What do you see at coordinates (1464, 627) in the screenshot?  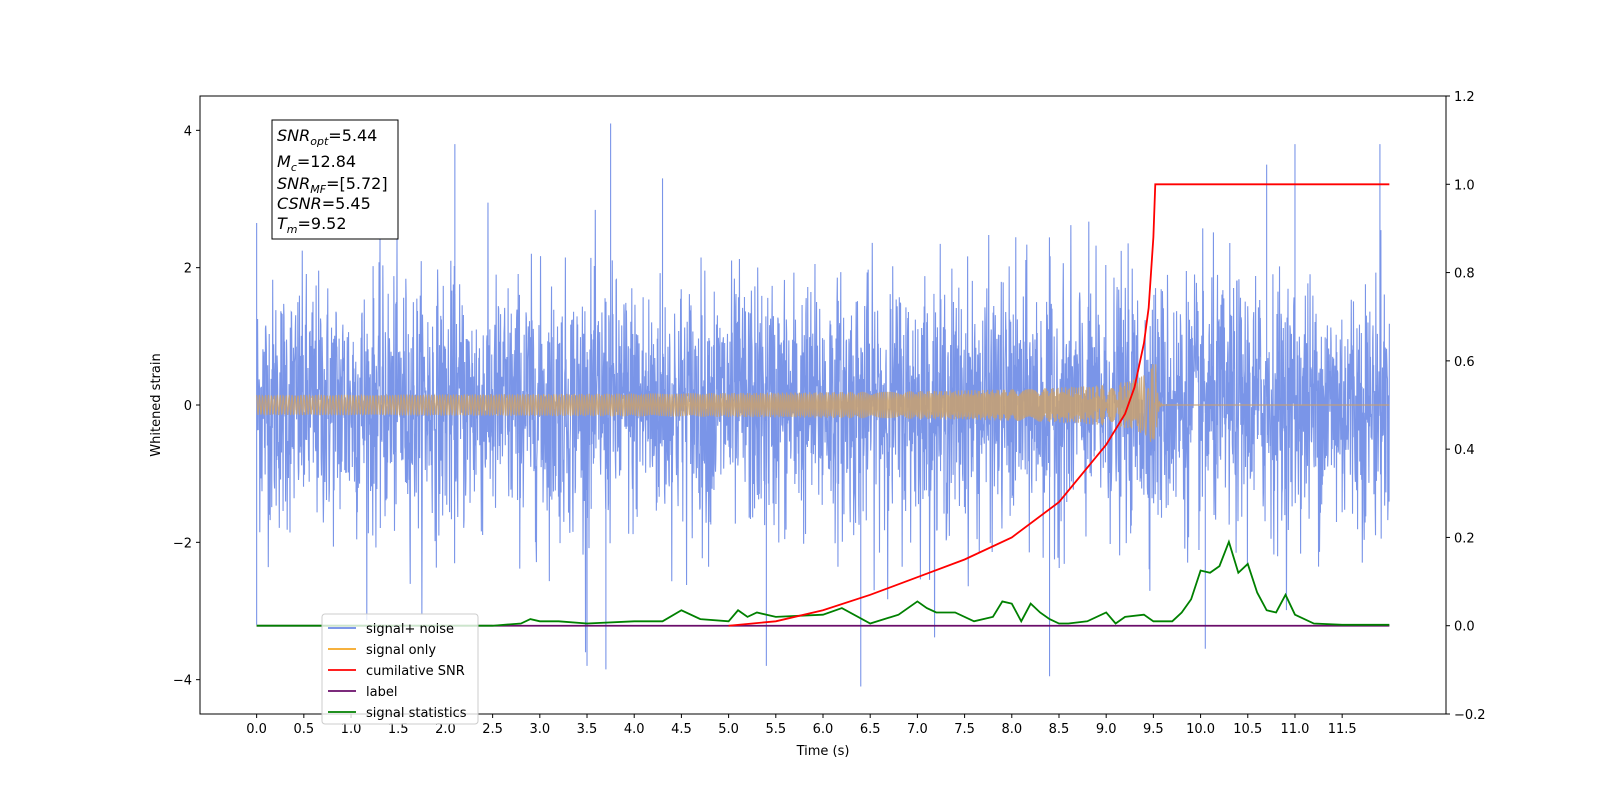 I see `y-right-tick-label: 0.0` at bounding box center [1464, 627].